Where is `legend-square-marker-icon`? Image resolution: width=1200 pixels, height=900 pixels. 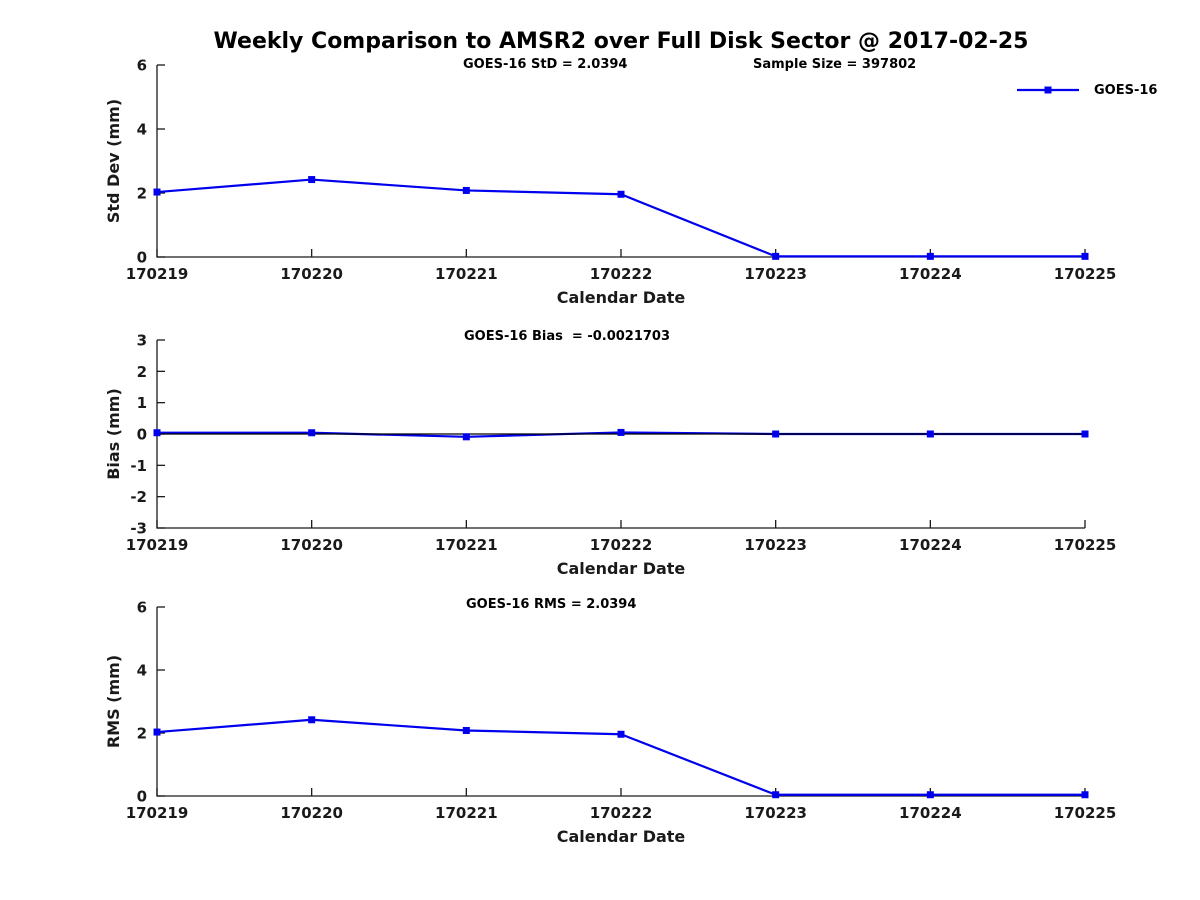 legend-square-marker-icon is located at coordinates (1048, 90).